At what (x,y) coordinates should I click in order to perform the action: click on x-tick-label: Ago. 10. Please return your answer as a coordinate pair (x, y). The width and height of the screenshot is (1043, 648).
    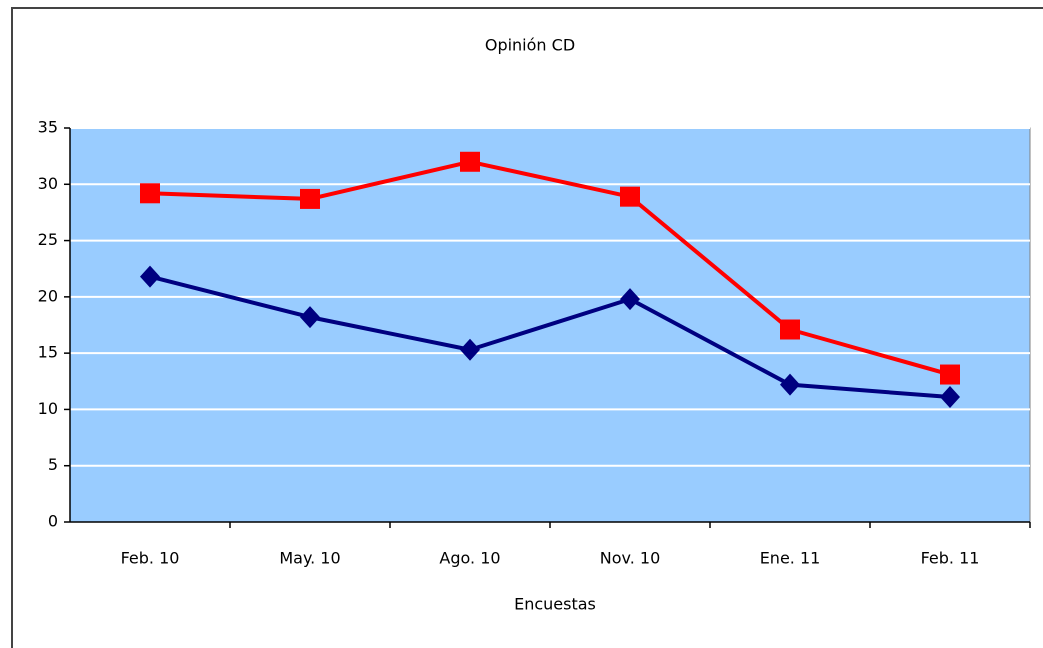
    Looking at the image, I should click on (469, 558).